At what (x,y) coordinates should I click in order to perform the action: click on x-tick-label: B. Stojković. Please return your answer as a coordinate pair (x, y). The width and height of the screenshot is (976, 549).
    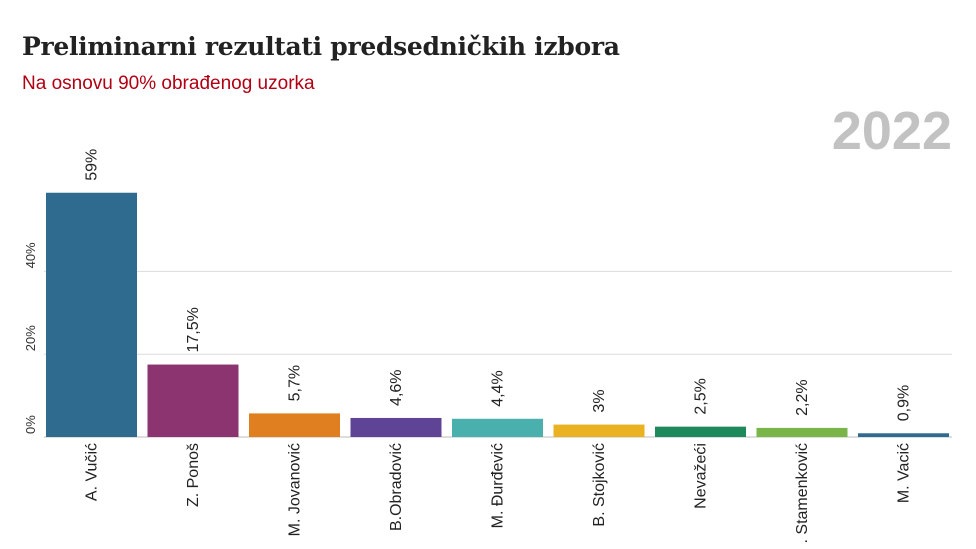
    Looking at the image, I should click on (599, 485).